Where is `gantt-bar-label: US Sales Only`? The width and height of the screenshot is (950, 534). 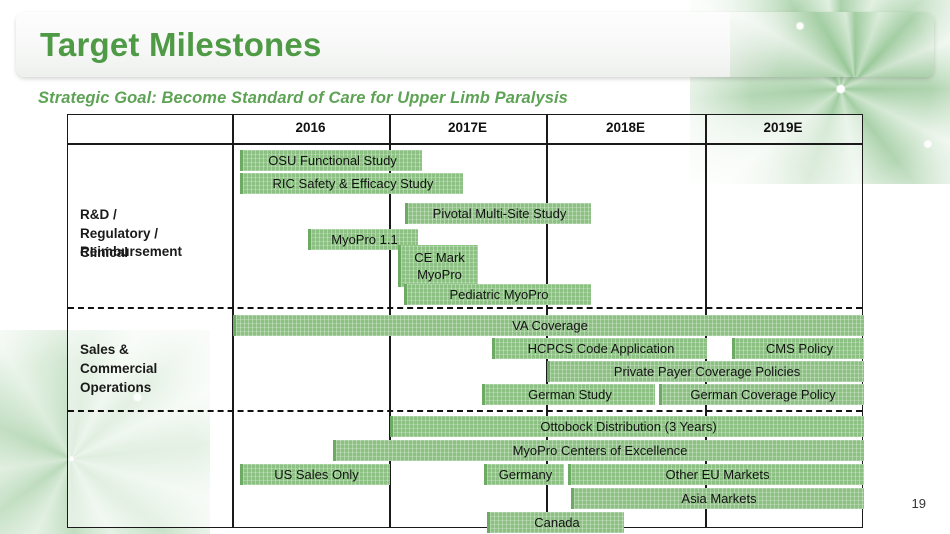 gantt-bar-label: US Sales Only is located at coordinates (316, 474).